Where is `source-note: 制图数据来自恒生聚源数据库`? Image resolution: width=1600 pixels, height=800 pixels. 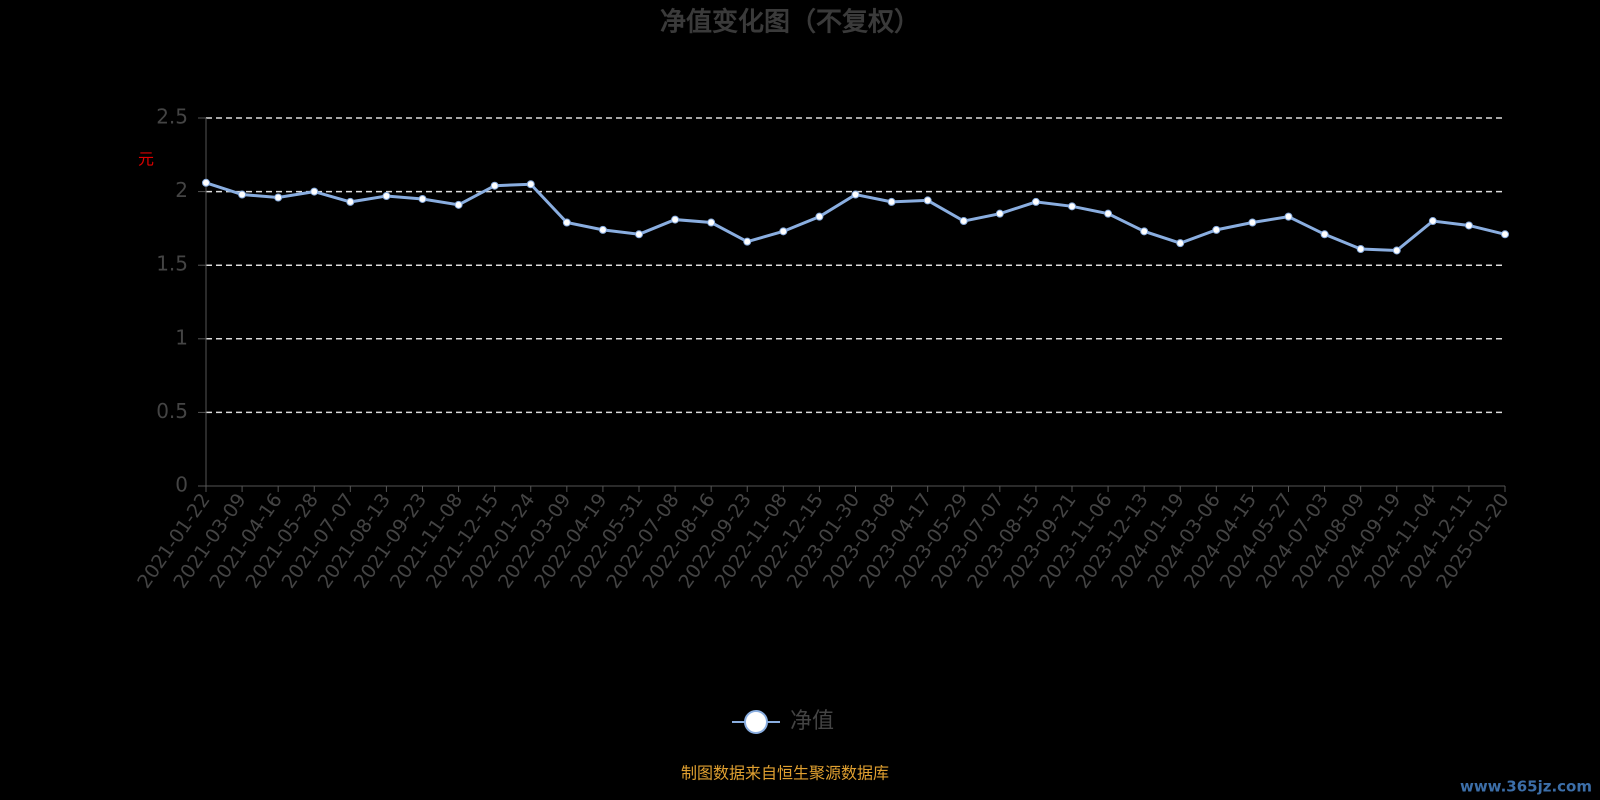 source-note: 制图数据来自恒生聚源数据库 is located at coordinates (785, 773).